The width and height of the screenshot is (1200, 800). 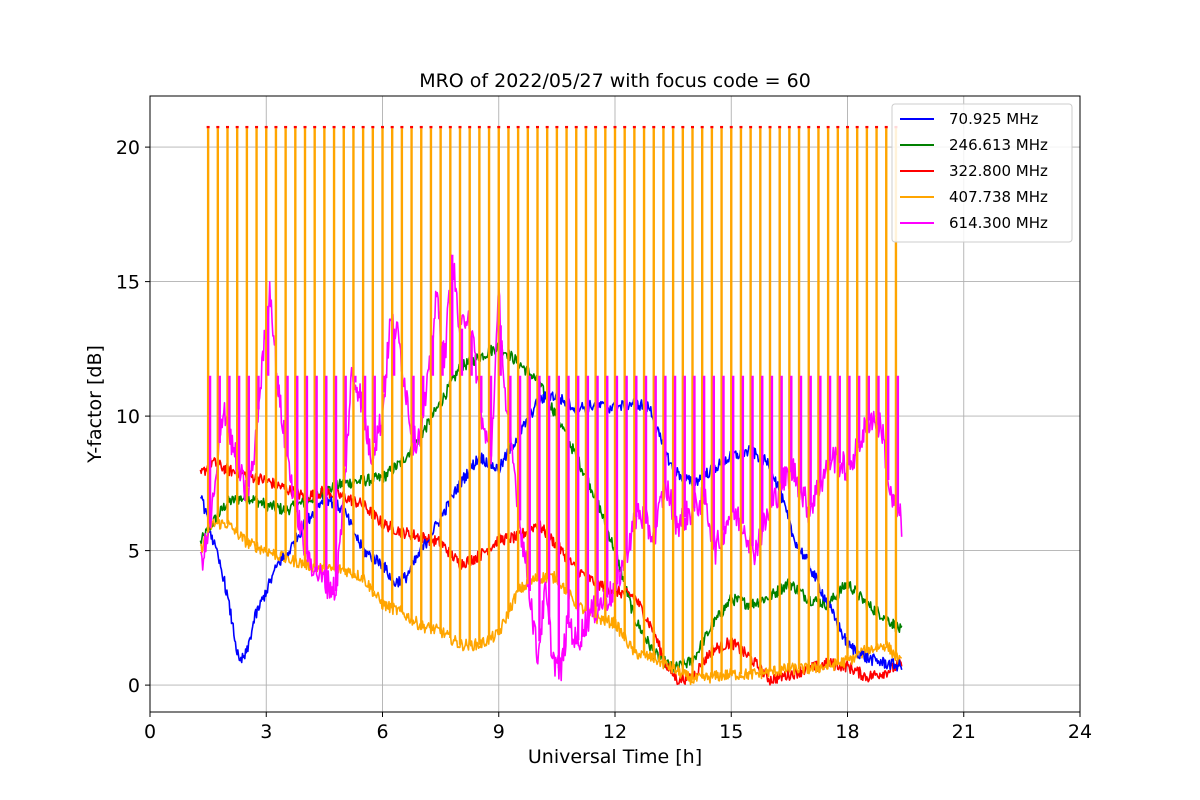 What do you see at coordinates (499, 732) in the screenshot?
I see `x-tick-label: 9` at bounding box center [499, 732].